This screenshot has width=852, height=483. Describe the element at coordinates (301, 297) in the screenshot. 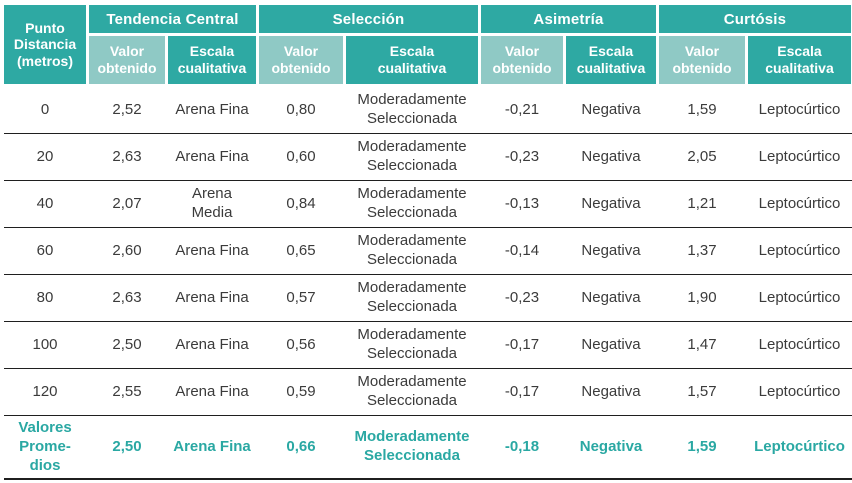

I see `table-cell: 0,57` at that location.